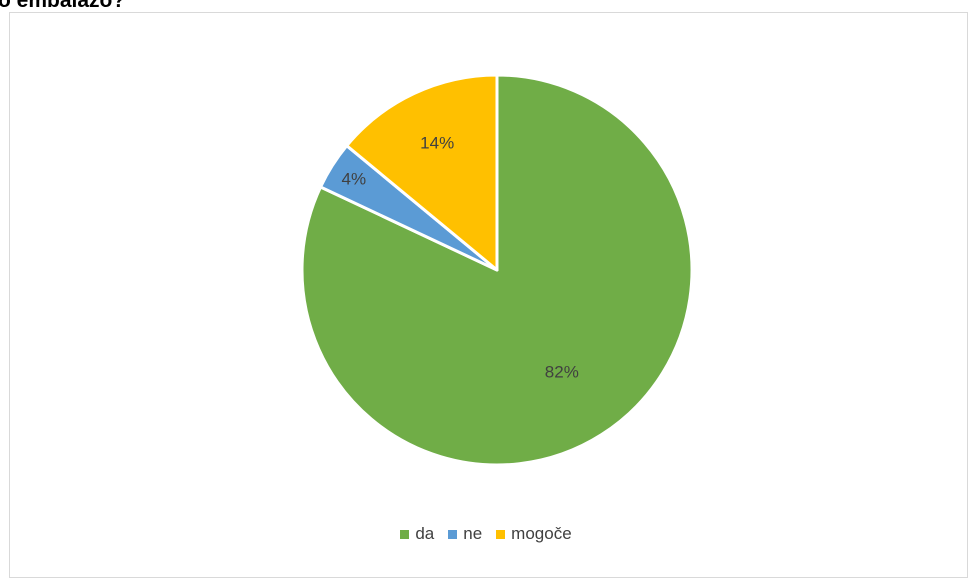  I want to click on legend-item-ne: ne, so click(465, 534).